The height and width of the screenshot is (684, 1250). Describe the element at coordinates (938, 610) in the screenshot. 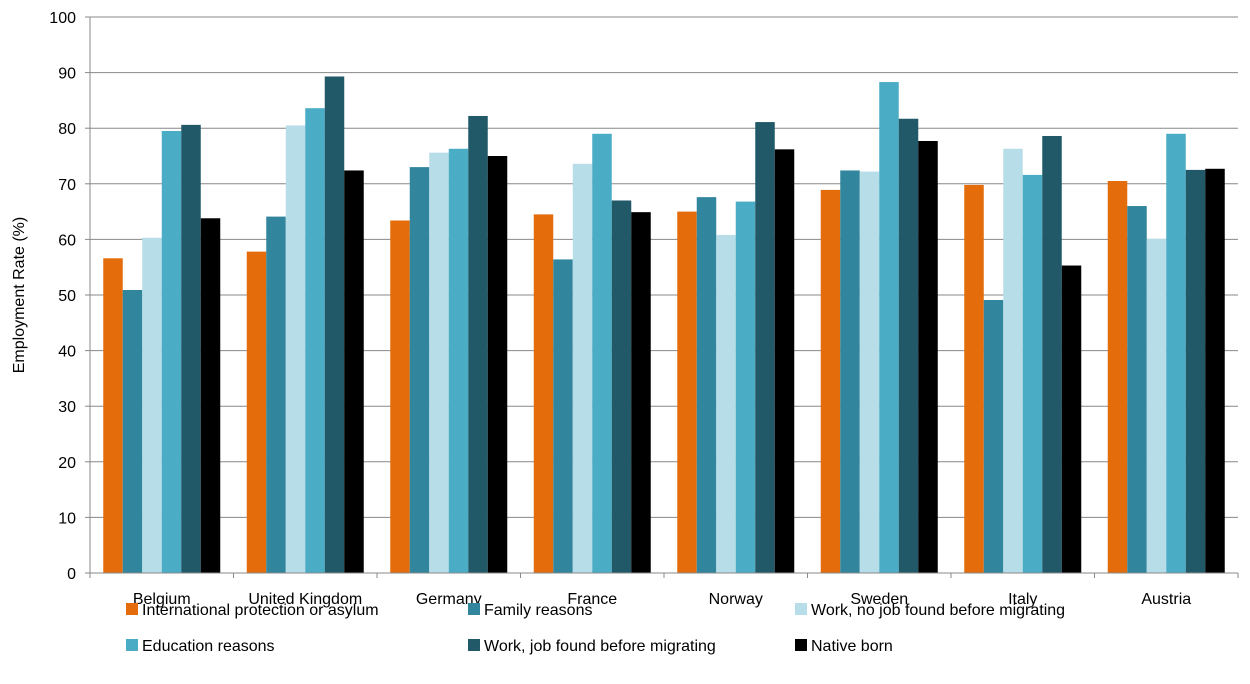

I see `legend-label: Work, no job found before migrating` at that location.